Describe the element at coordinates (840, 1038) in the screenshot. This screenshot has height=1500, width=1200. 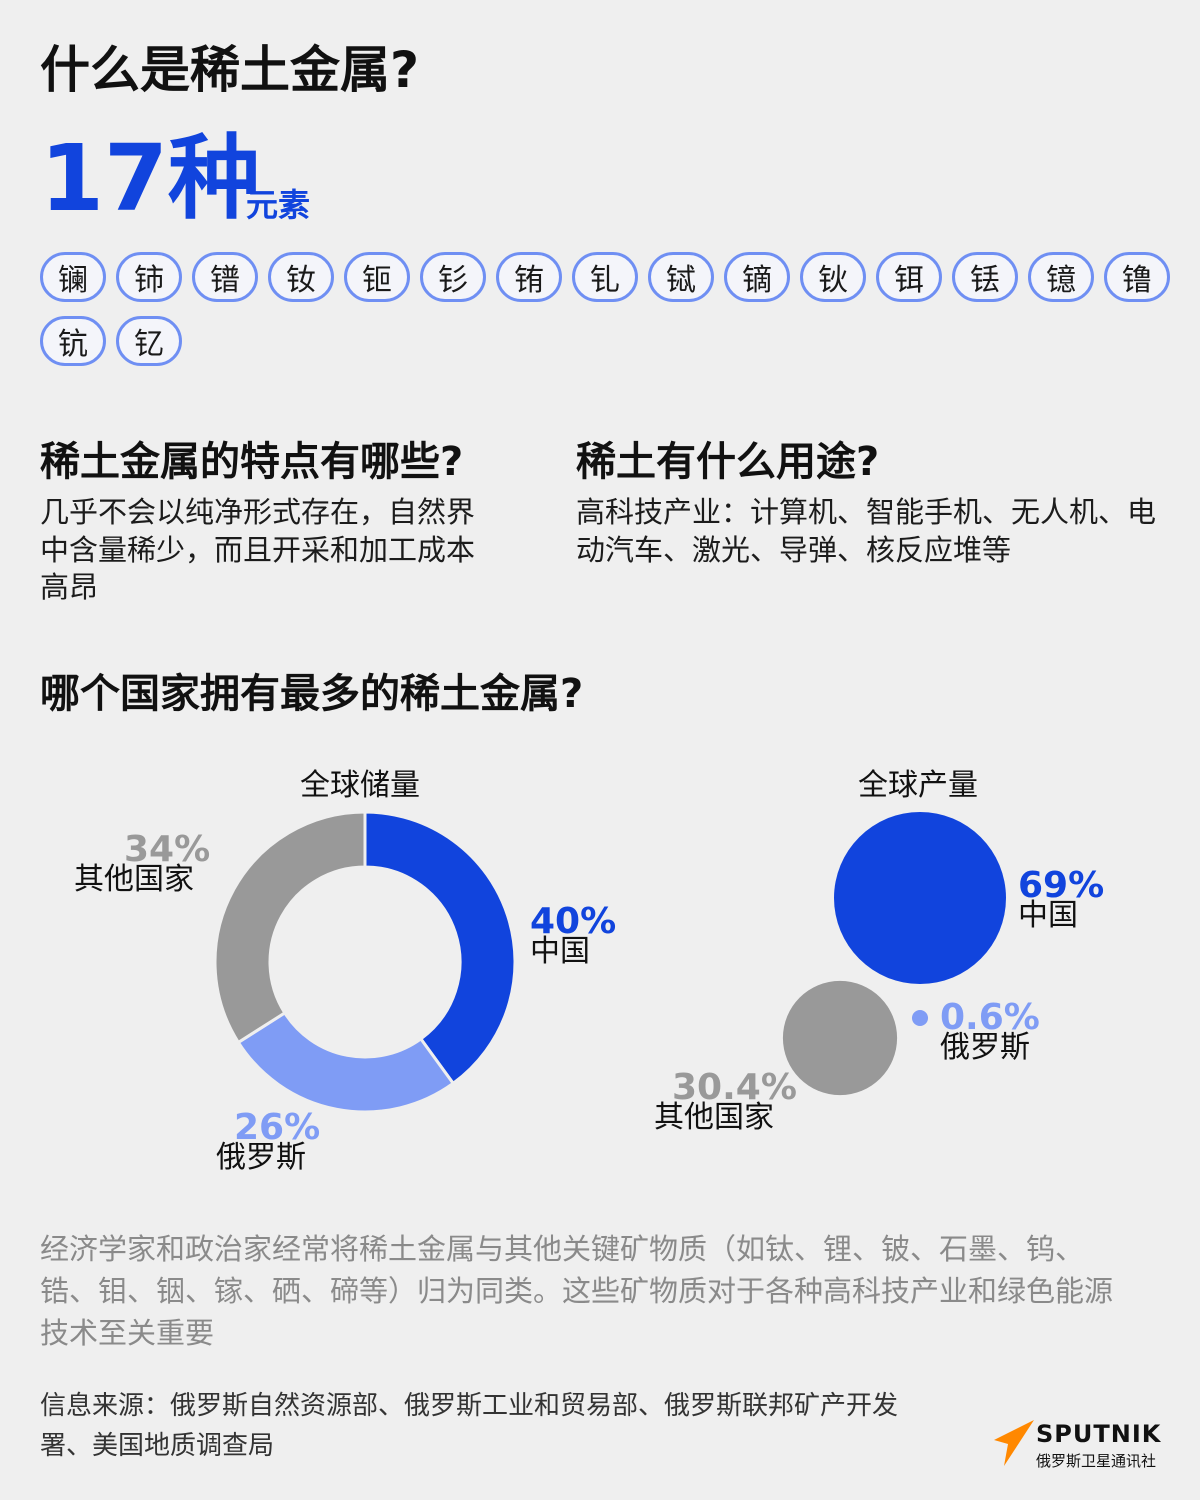
I see `bubble-other` at that location.